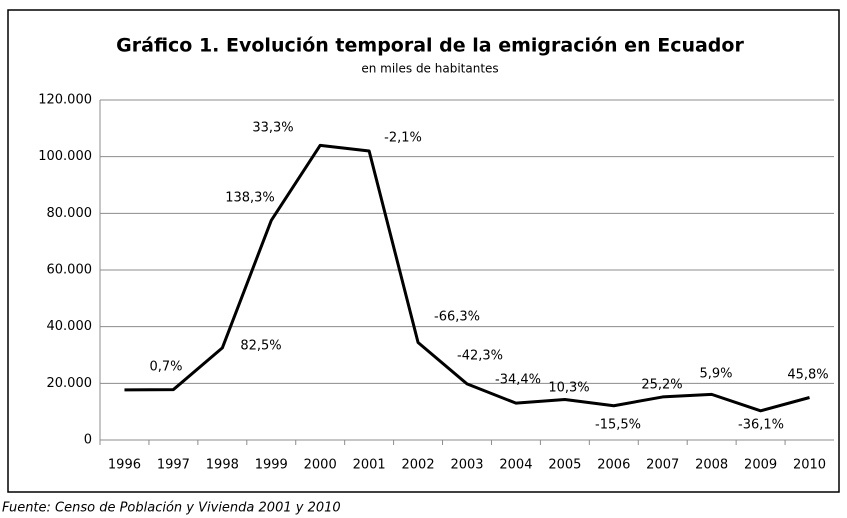 The width and height of the screenshot is (847, 518). What do you see at coordinates (70, 213) in the screenshot?
I see `y-tick-label: 80.000` at bounding box center [70, 213].